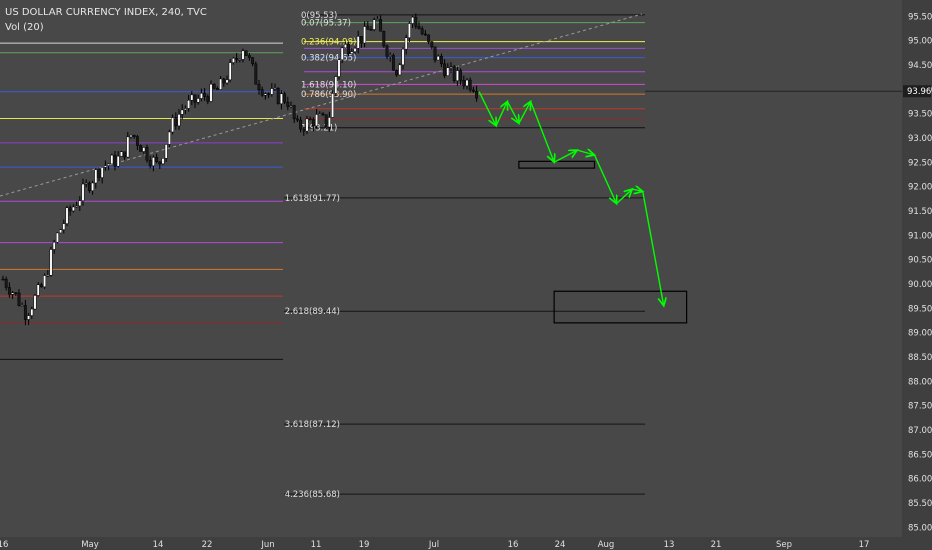  What do you see at coordinates (267, 545) in the screenshot?
I see `time-tick-label: Jun` at bounding box center [267, 545].